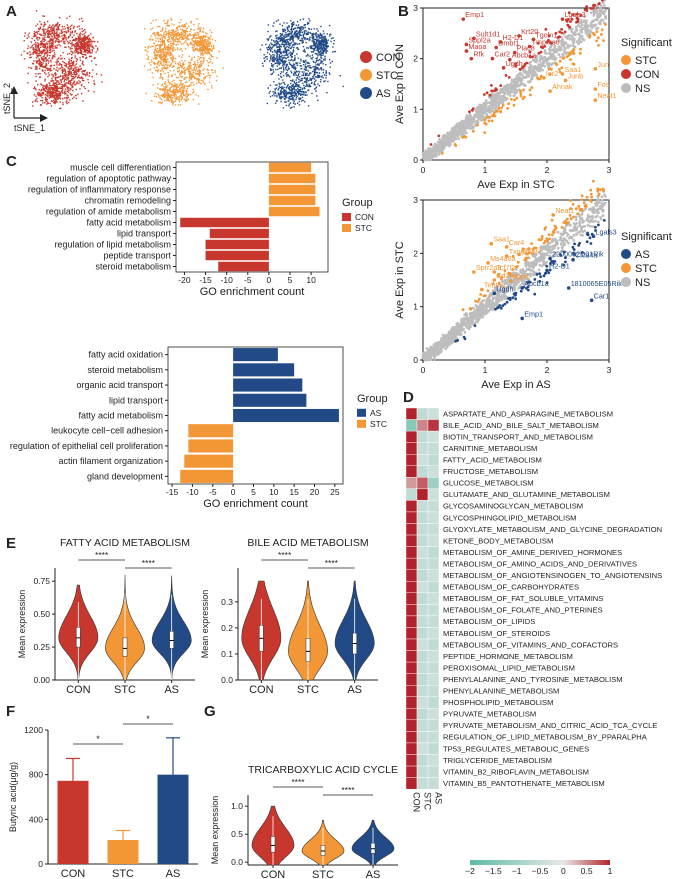 Image resolution: width=689 pixels, height=879 pixels. Describe the element at coordinates (524, 783) in the screenshot. I see `row-label: VITAMIN_B5_PANTOTHENATE_METABOLISM` at that location.